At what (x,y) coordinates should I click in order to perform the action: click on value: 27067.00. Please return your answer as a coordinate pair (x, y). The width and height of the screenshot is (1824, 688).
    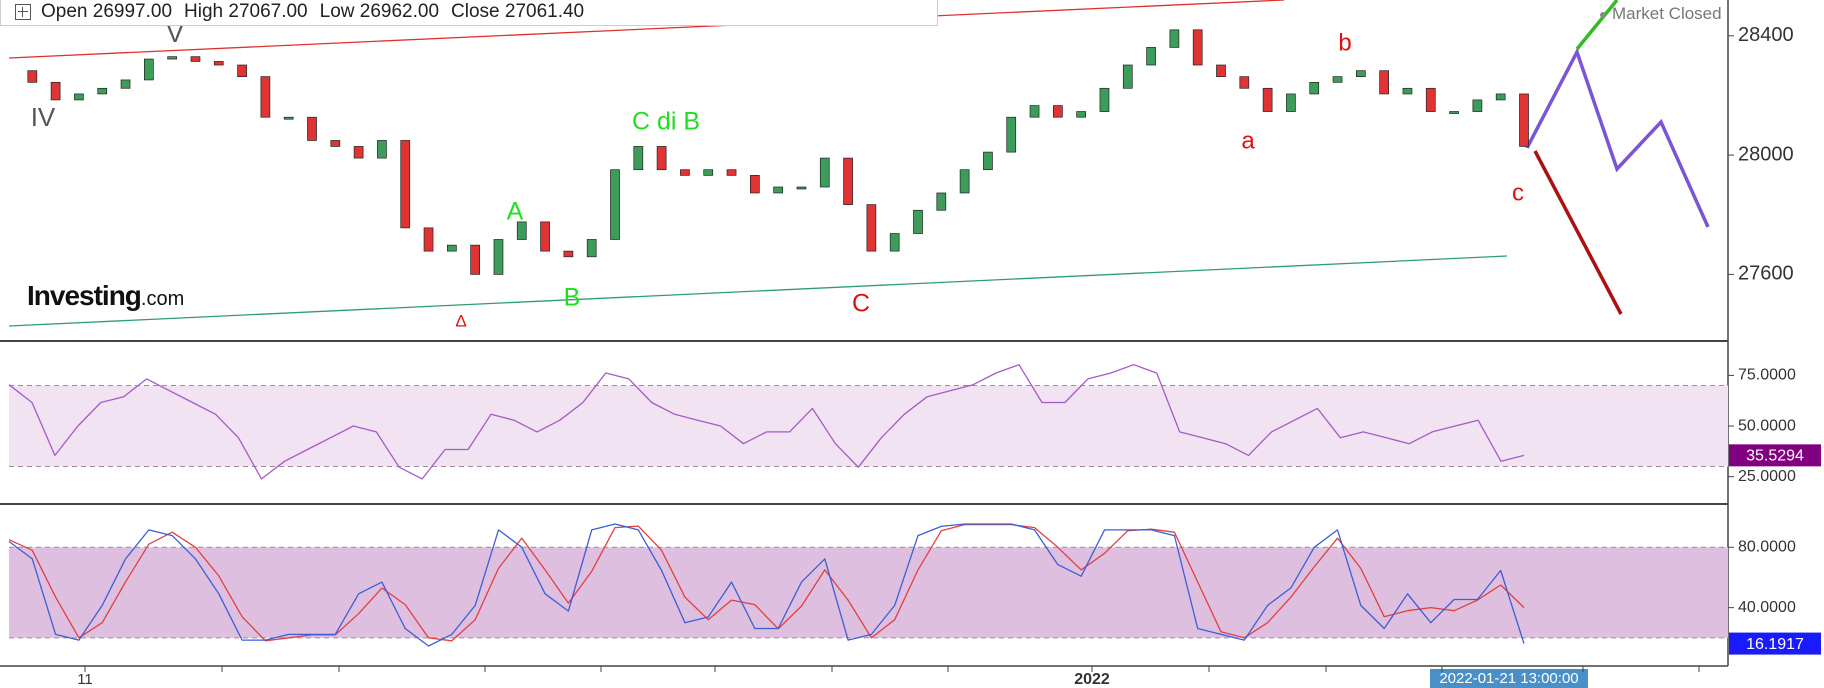
    Looking at the image, I should click on (268, 11).